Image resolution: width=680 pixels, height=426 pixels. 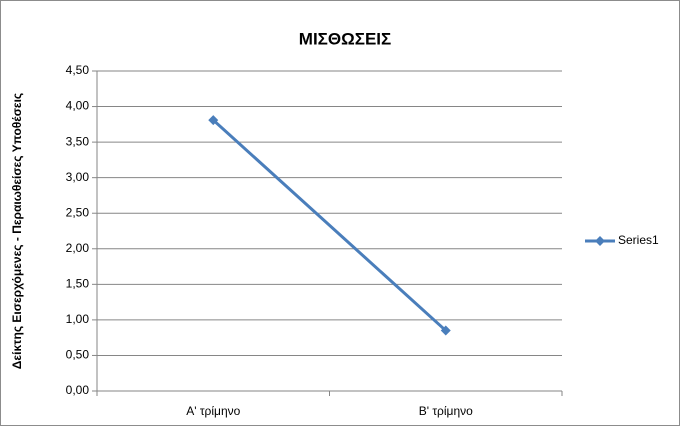 I want to click on y-tick-label: 0,50, so click(x=78, y=355).